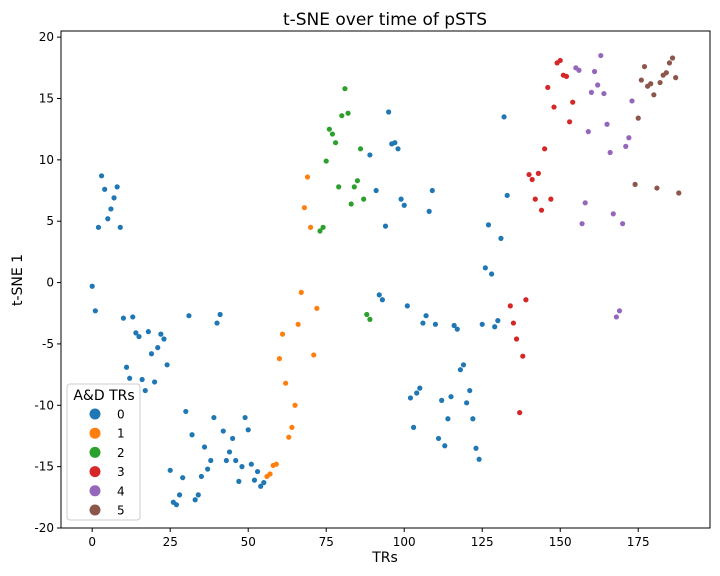 This screenshot has width=720, height=576. I want to click on x-tick-label: 75, so click(326, 542).